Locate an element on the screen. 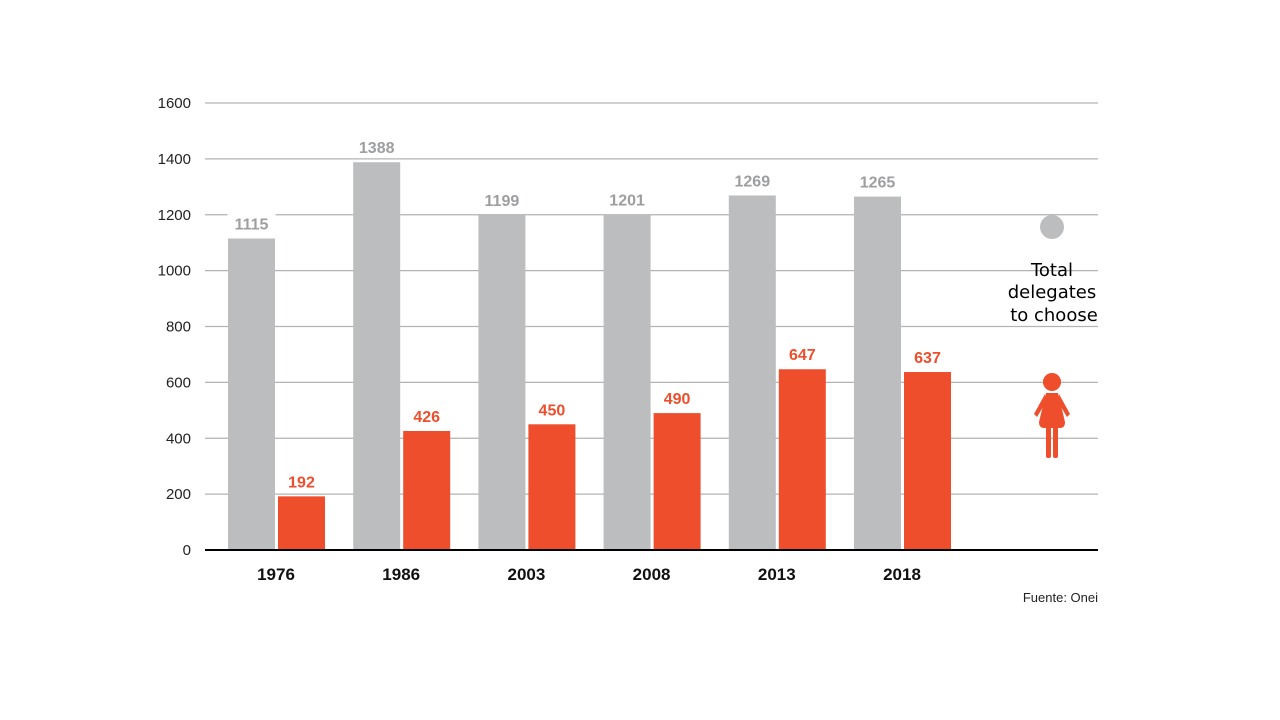  data-label: 1115 is located at coordinates (252, 224).